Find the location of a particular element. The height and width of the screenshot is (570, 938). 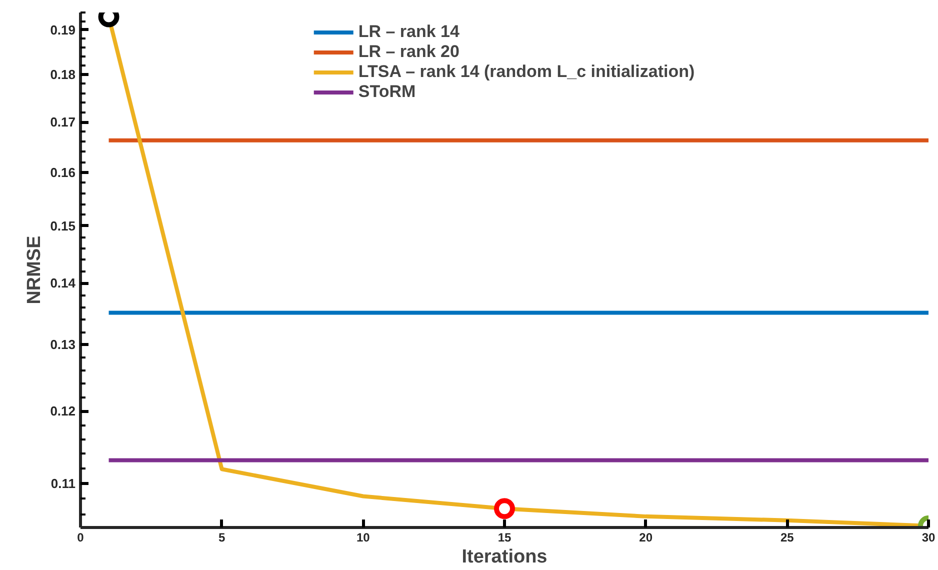

y-tick-label: 0.14 is located at coordinates (63, 283).